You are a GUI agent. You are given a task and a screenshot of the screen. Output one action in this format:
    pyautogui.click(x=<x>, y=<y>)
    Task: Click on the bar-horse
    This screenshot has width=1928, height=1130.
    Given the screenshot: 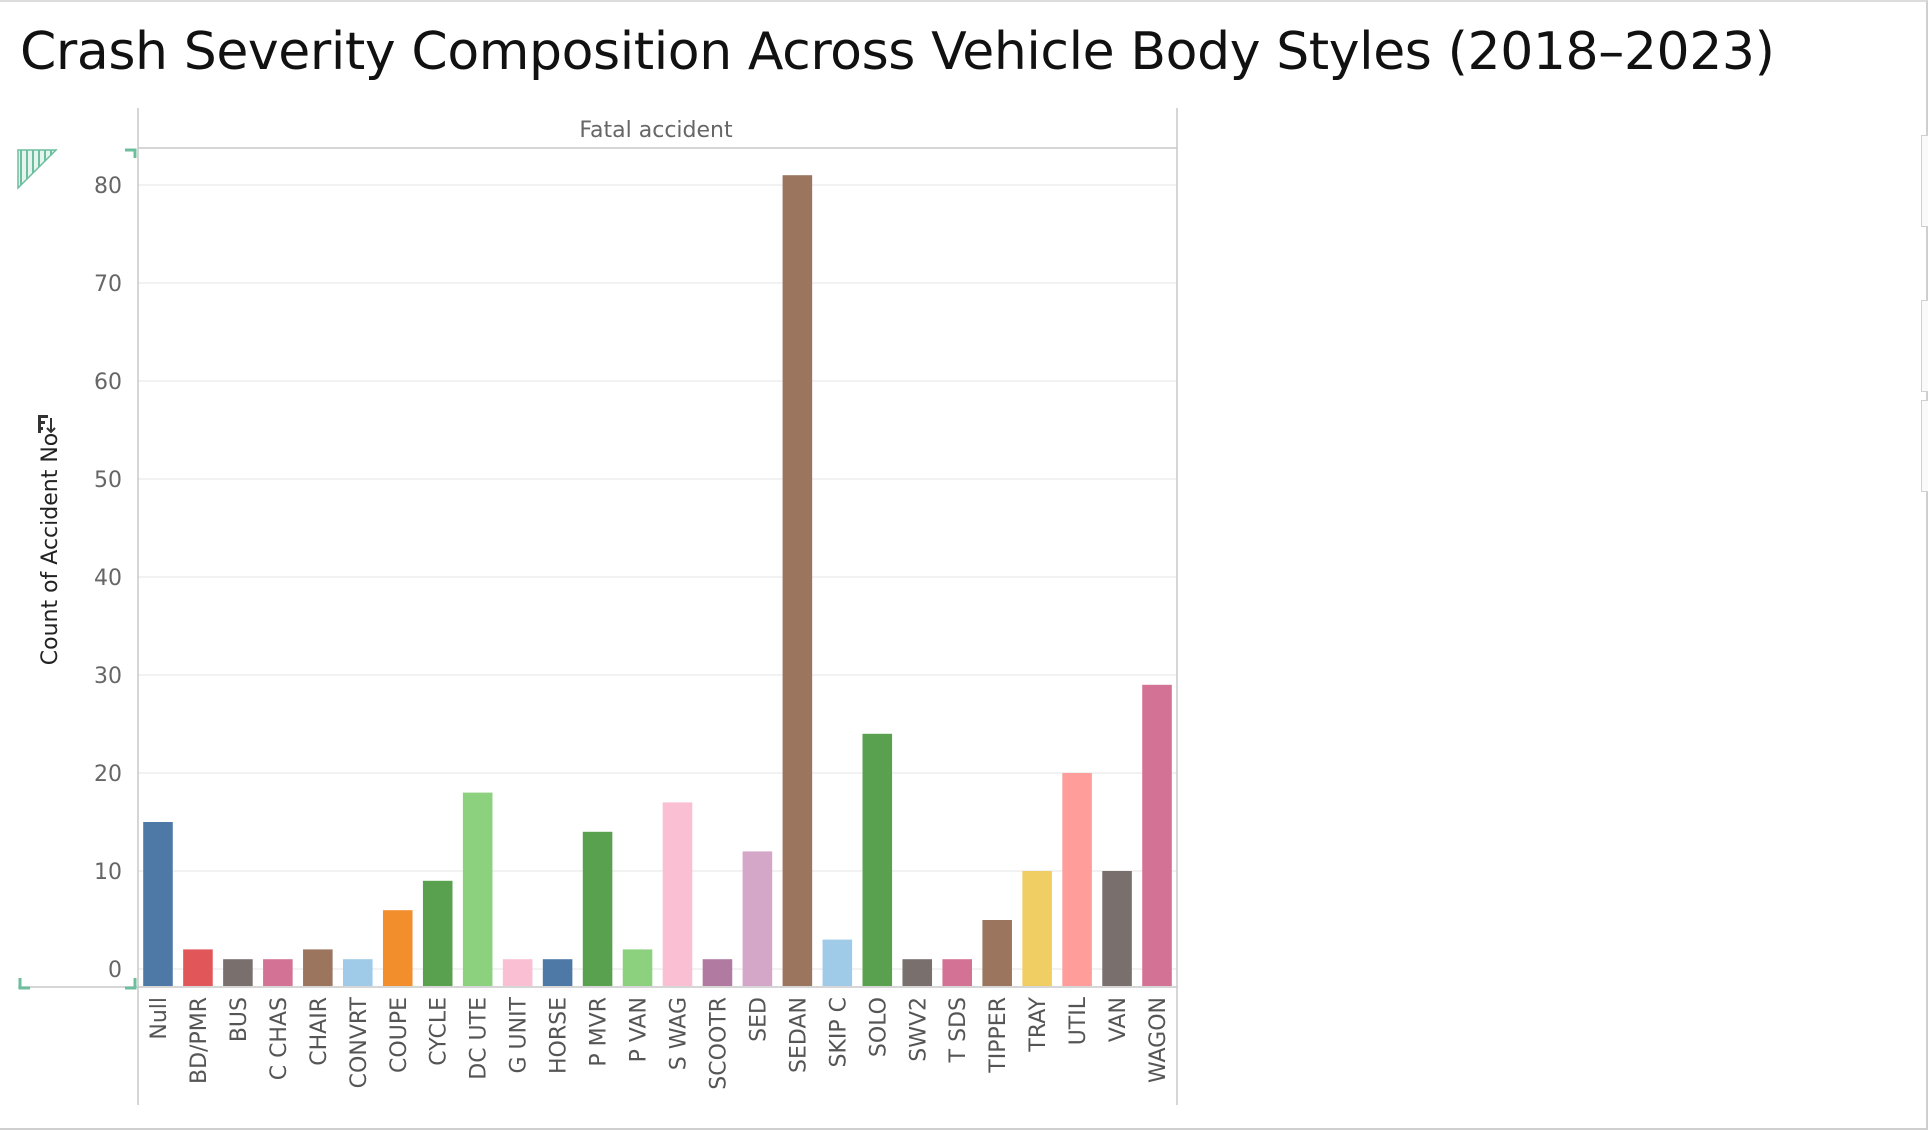 What is the action you would take?
    pyautogui.click(x=557, y=972)
    